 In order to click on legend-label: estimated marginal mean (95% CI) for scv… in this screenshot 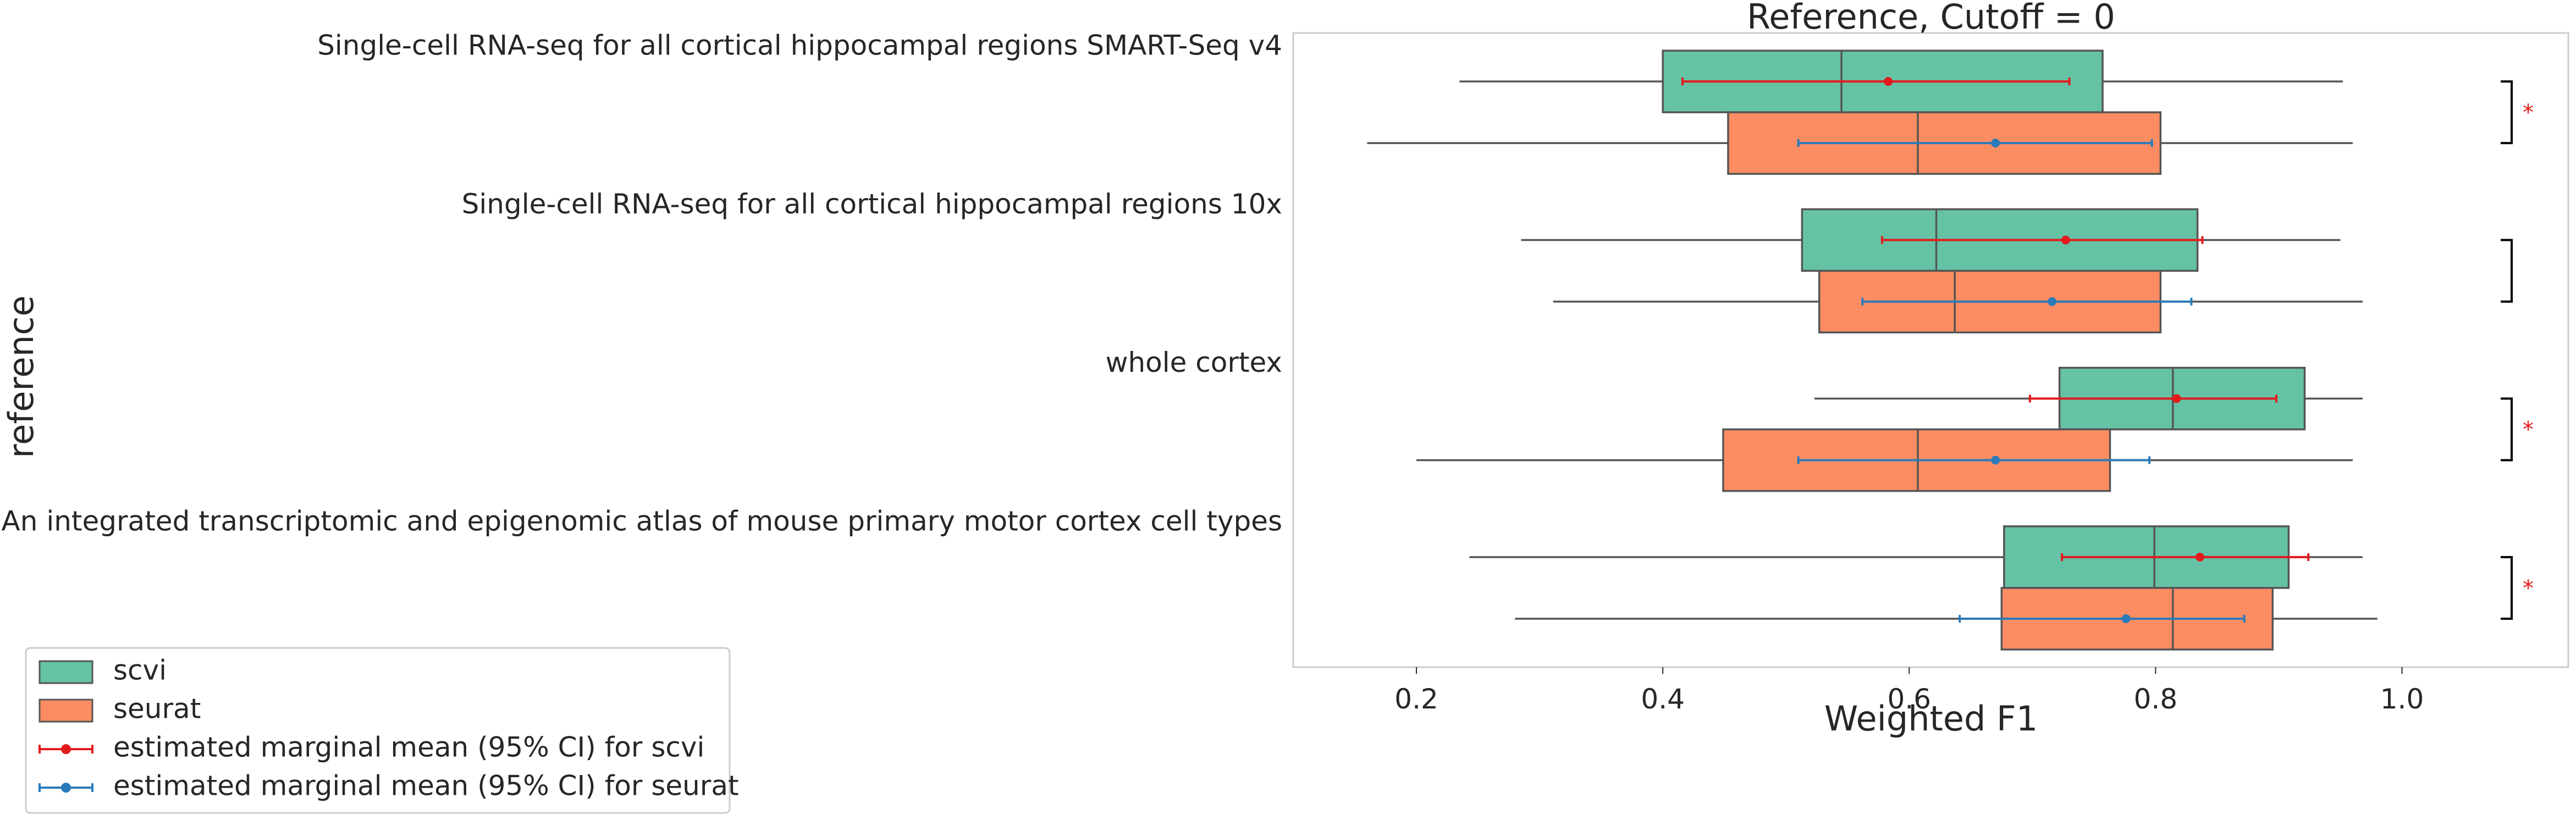, I will do `click(408, 747)`.